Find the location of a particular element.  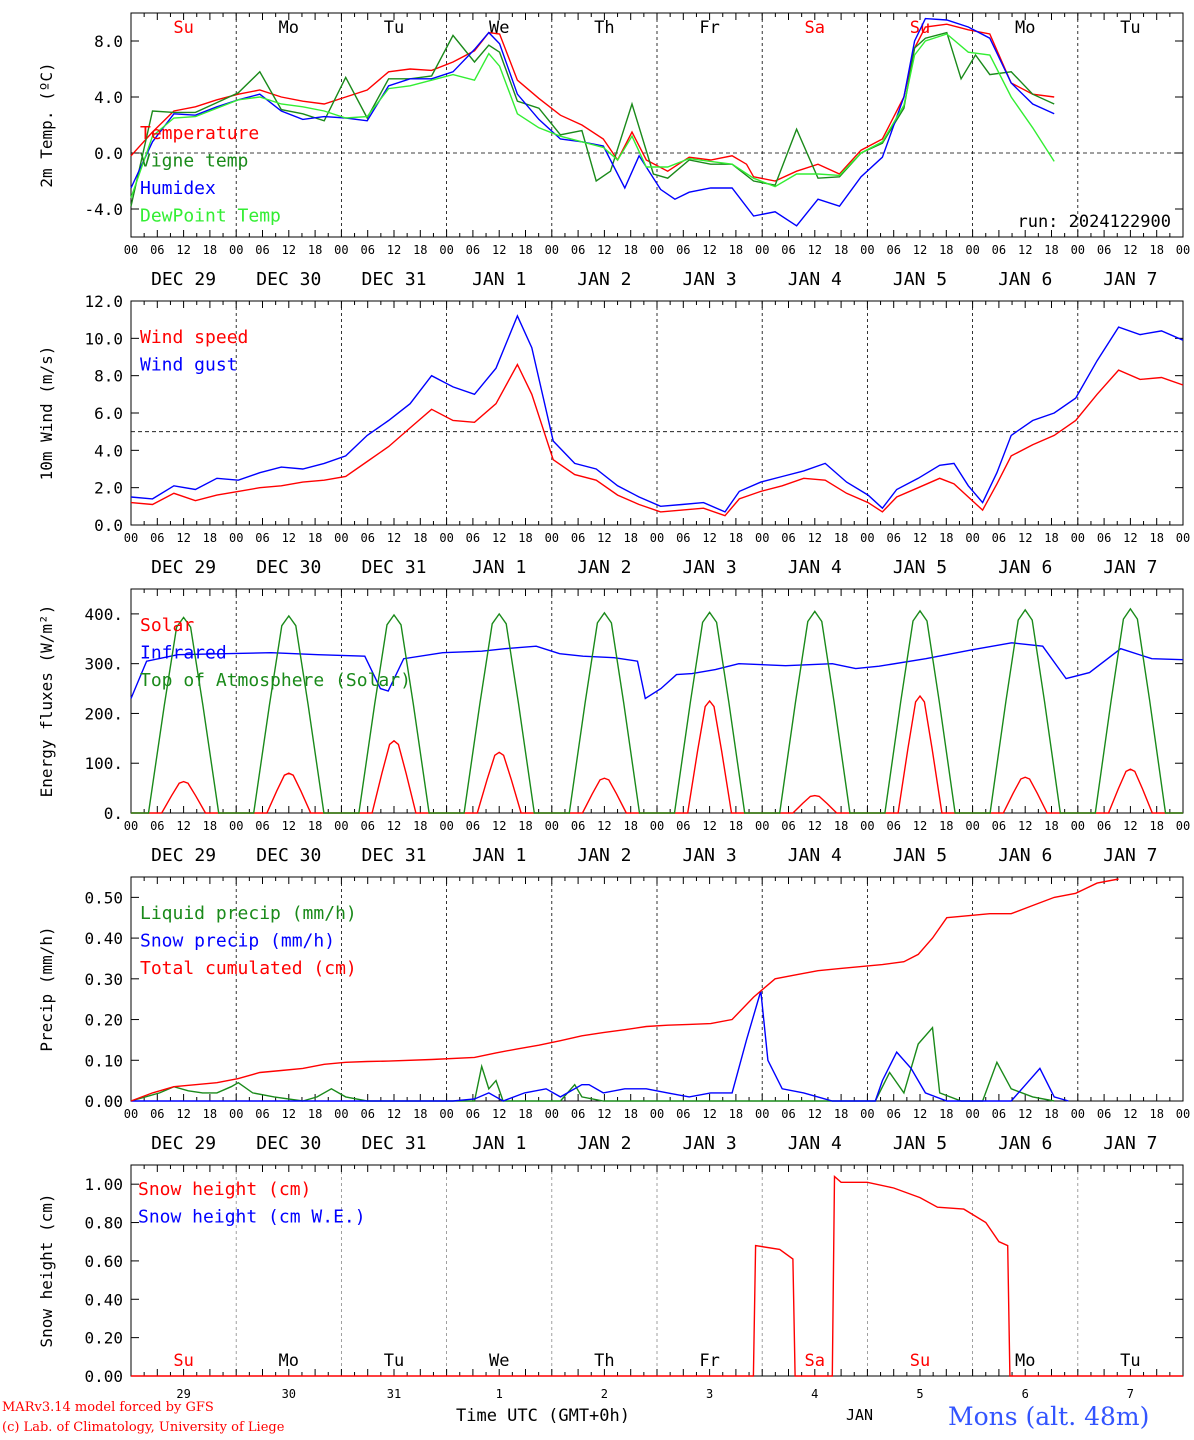

month-label: JAN is located at coordinates (860, 1415).